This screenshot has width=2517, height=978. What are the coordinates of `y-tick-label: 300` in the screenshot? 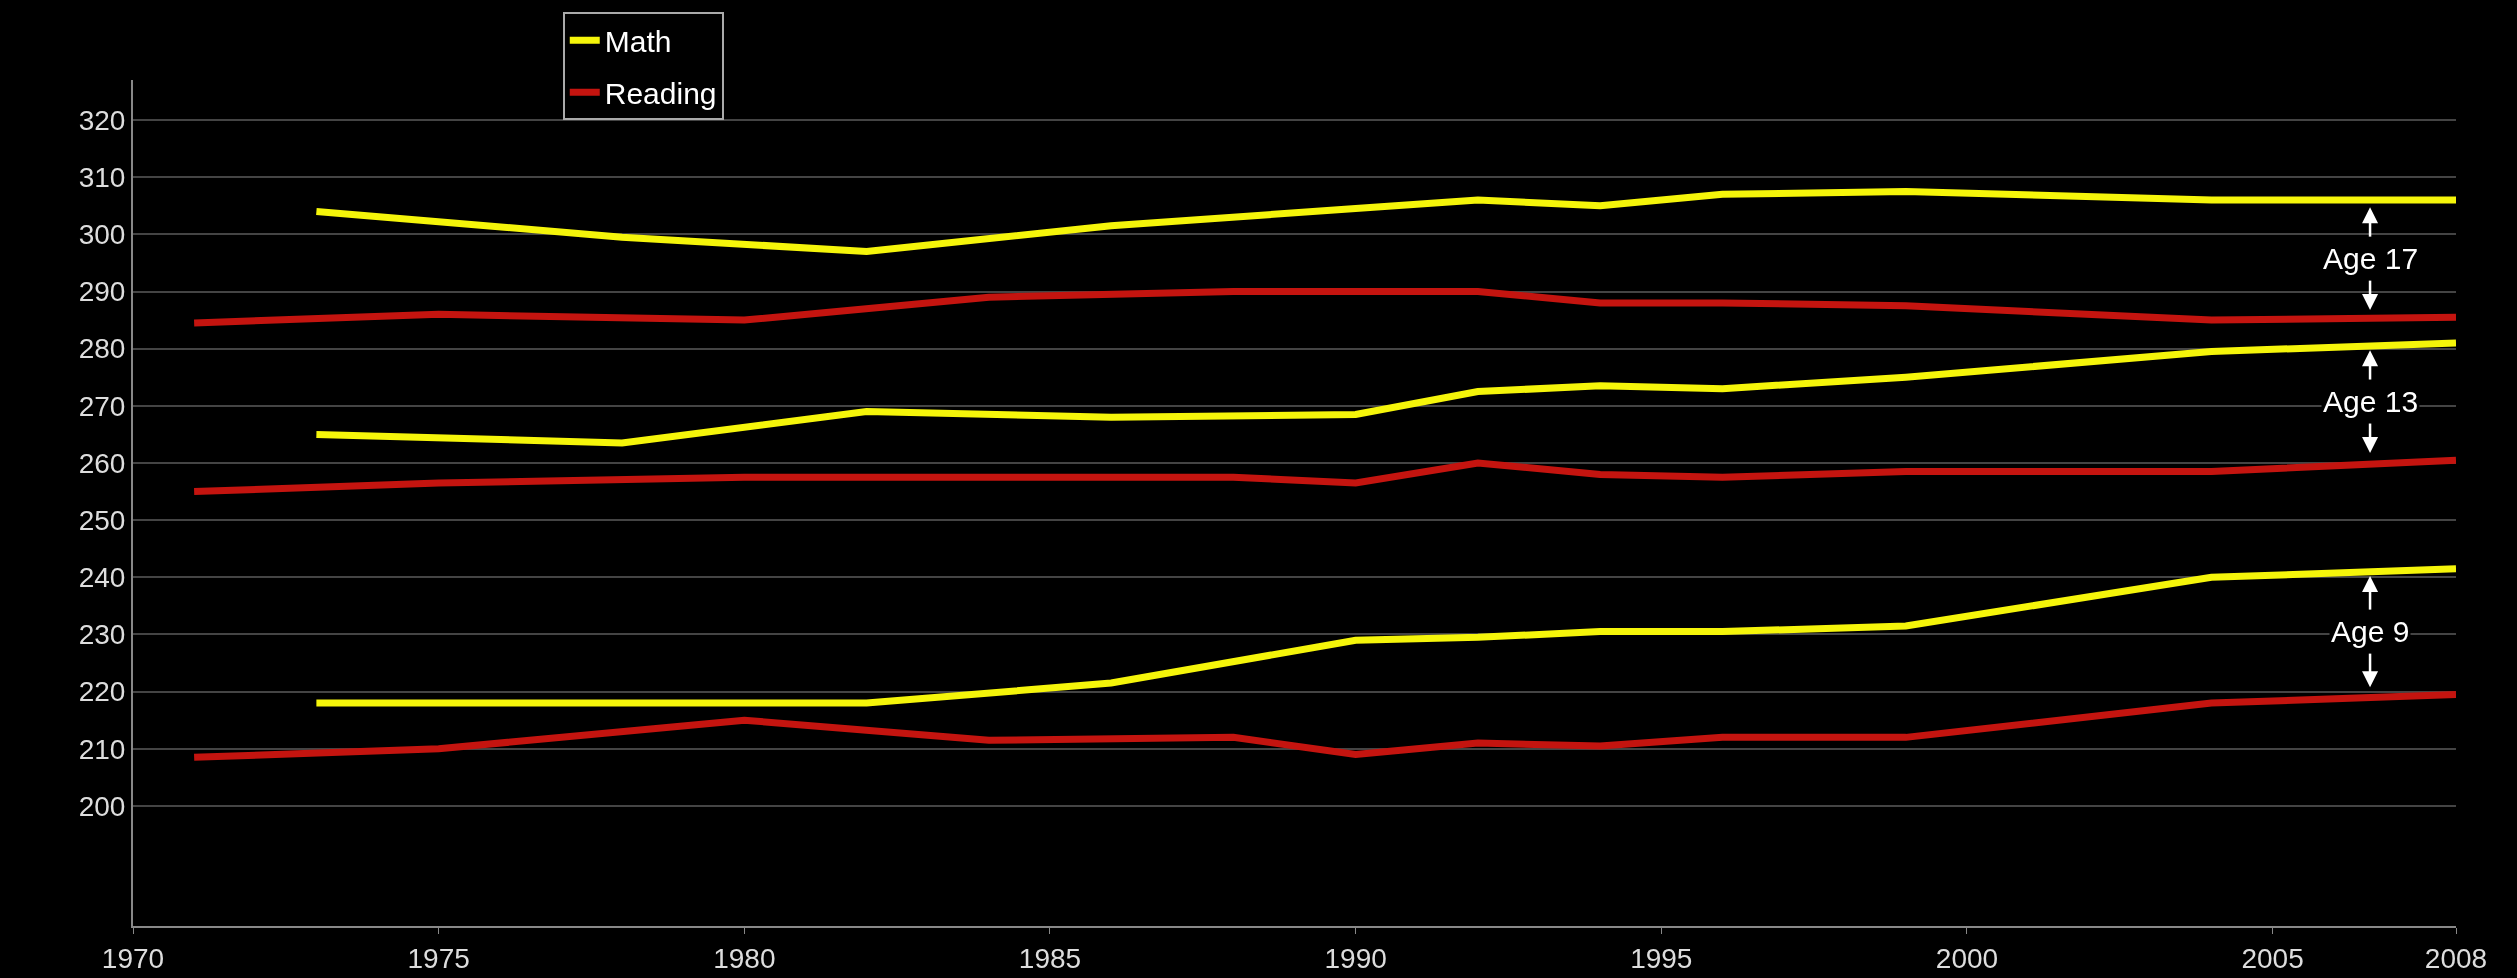 It's located at (102, 235).